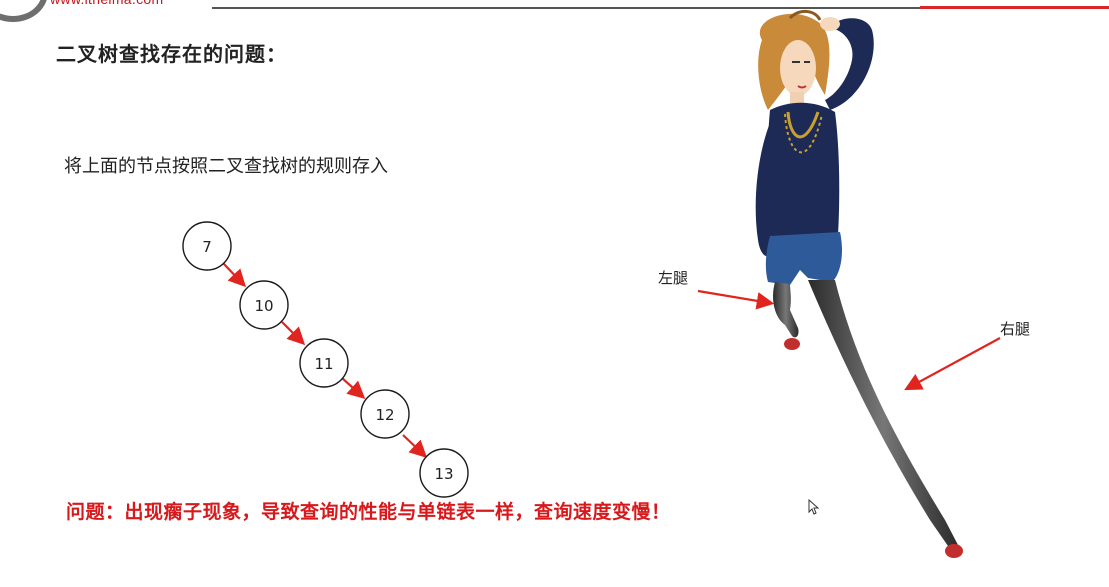  I want to click on tree-node-label: 12, so click(384, 415).